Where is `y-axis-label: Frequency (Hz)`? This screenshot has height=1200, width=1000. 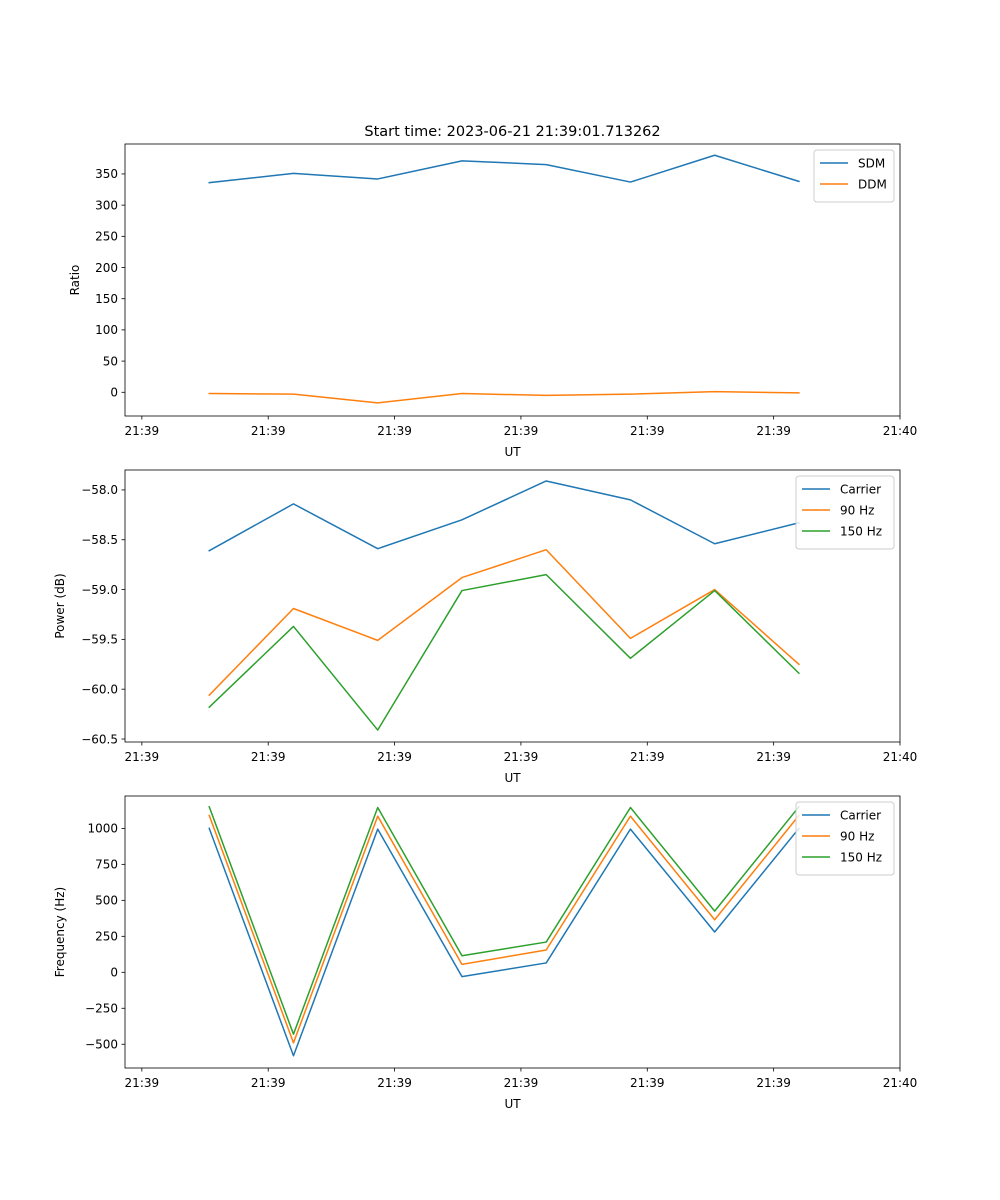 y-axis-label: Frequency (Hz) is located at coordinates (60, 932).